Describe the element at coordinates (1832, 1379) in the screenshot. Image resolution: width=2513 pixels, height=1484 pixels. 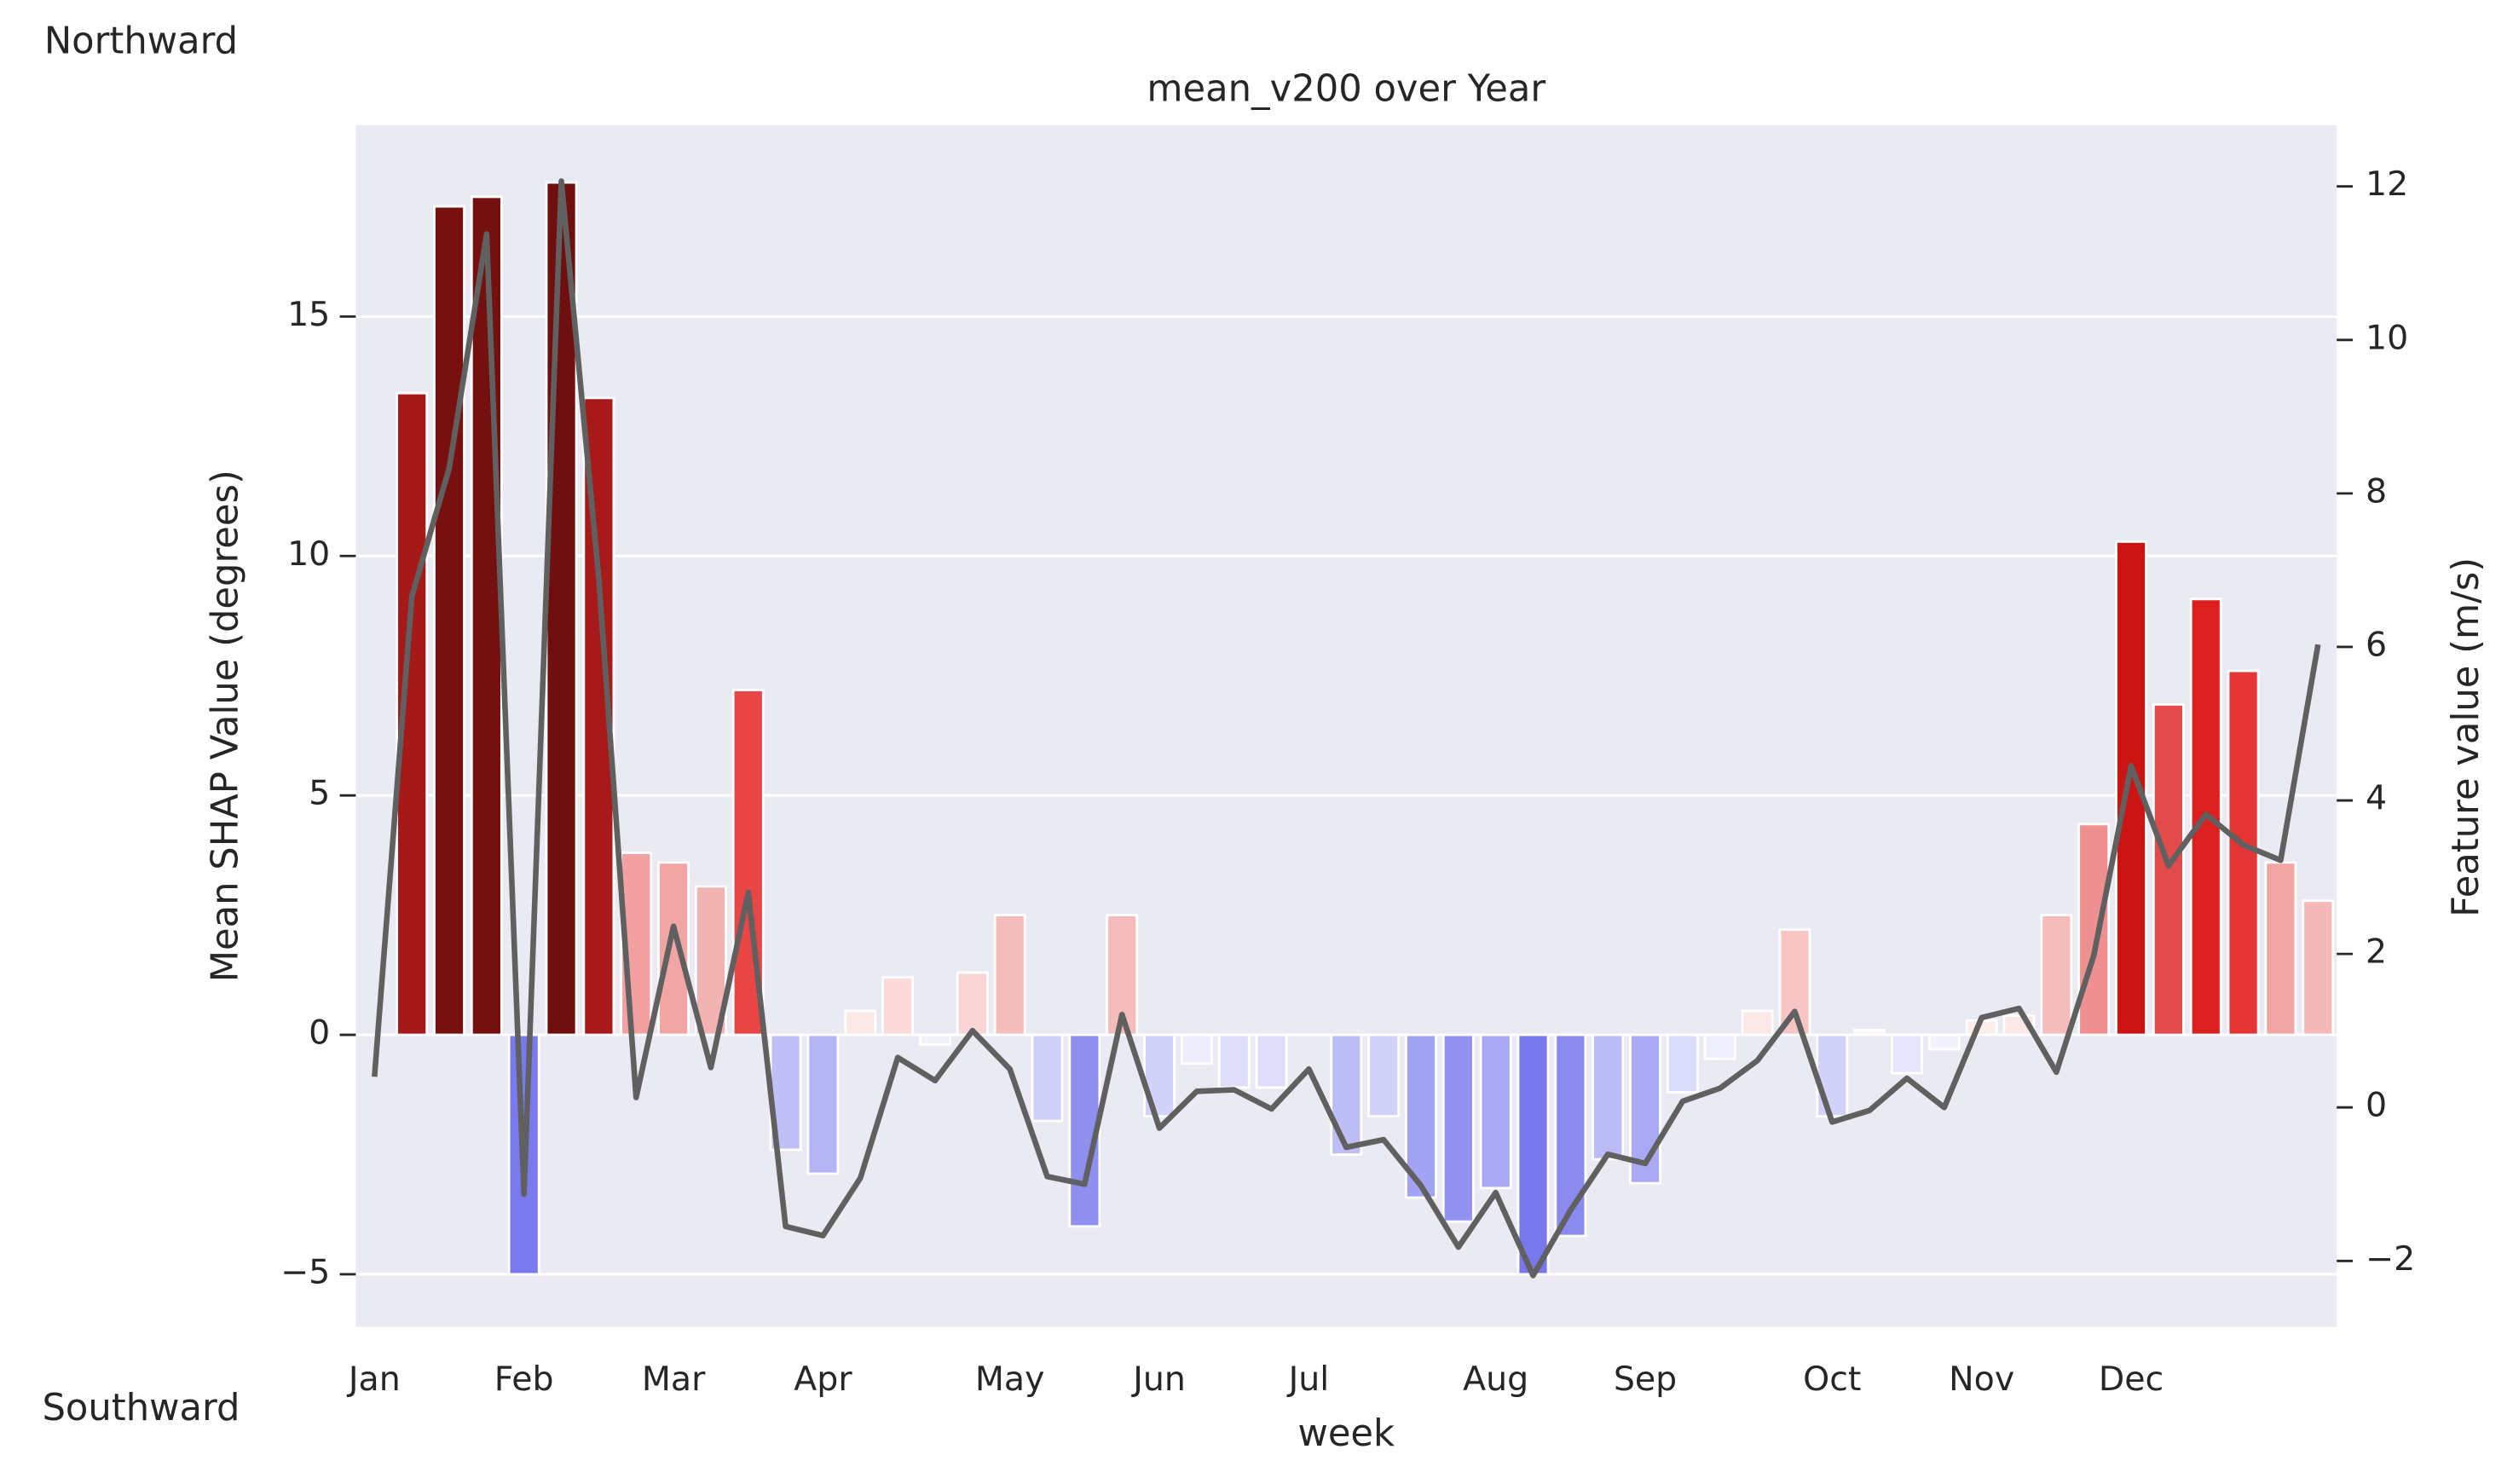
I see `x-tick-label: Oct` at that location.